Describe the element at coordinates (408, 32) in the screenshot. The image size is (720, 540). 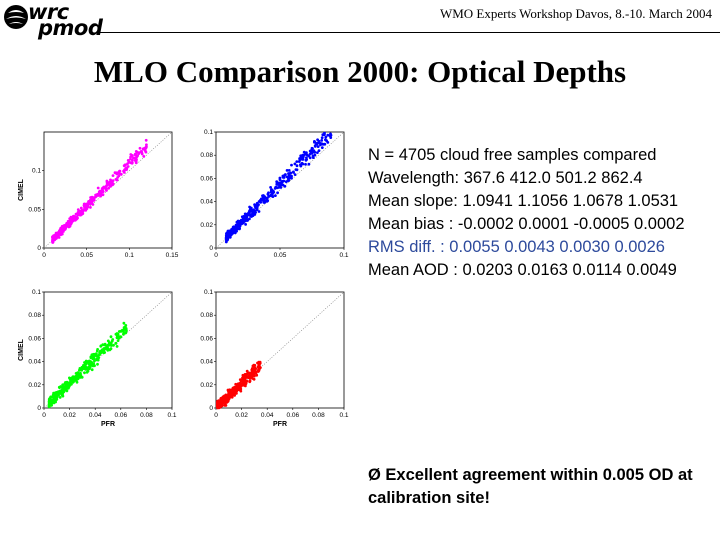
I see `header-rule` at that location.